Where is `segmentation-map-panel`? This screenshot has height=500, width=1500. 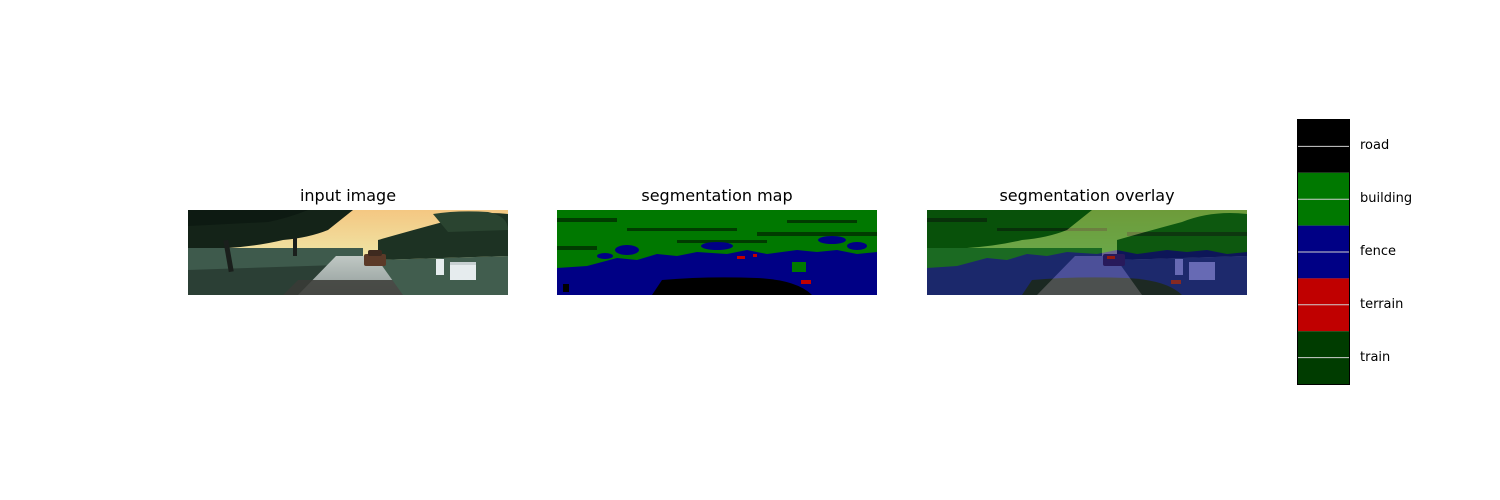 segmentation-map-panel is located at coordinates (717, 252).